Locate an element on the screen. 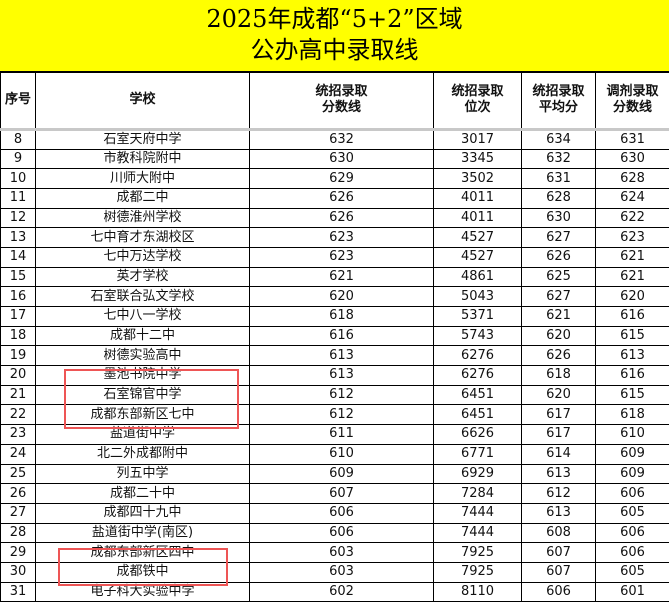 Image resolution: width=669 pixels, height=602 pixels. cell-index: 13 is located at coordinates (18, 237).